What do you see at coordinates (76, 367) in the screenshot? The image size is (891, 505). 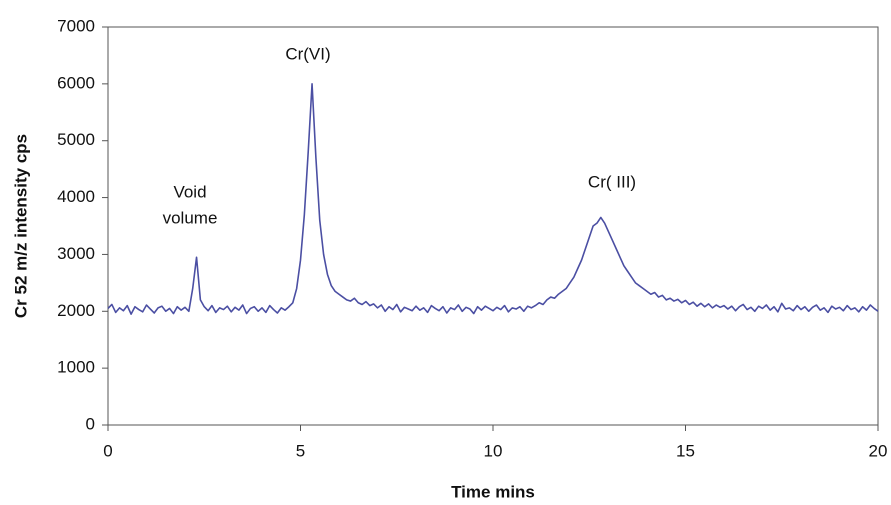 I see `y-tick-label: 1000` at bounding box center [76, 367].